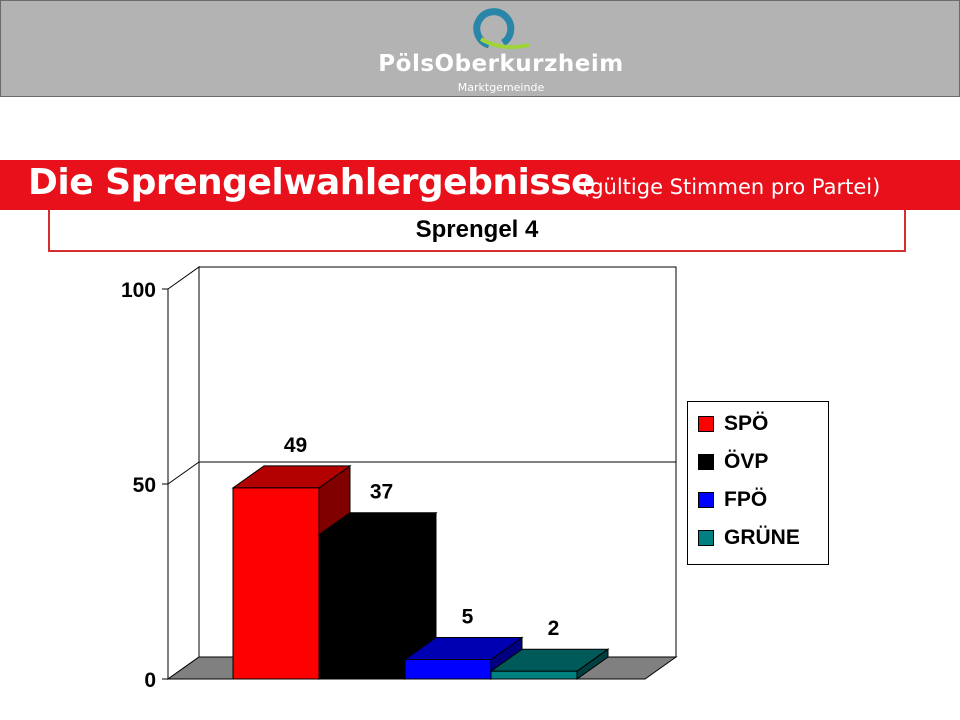 The height and width of the screenshot is (720, 960). What do you see at coordinates (276, 583) in the screenshot?
I see `bar-SPÖ` at bounding box center [276, 583].